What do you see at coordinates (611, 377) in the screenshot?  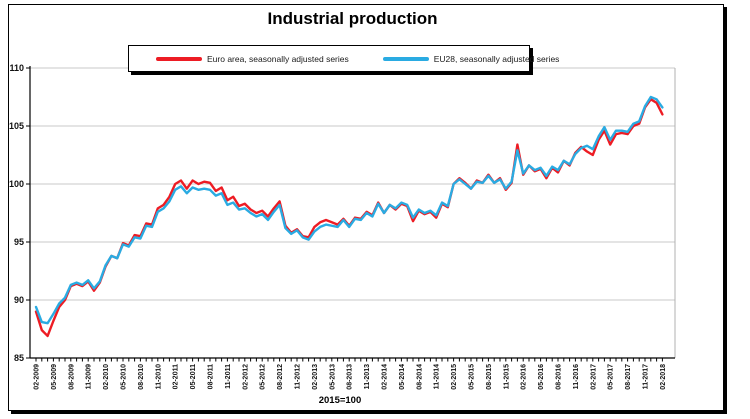 I see `x-tick-label: 05-2017` at bounding box center [611, 377].